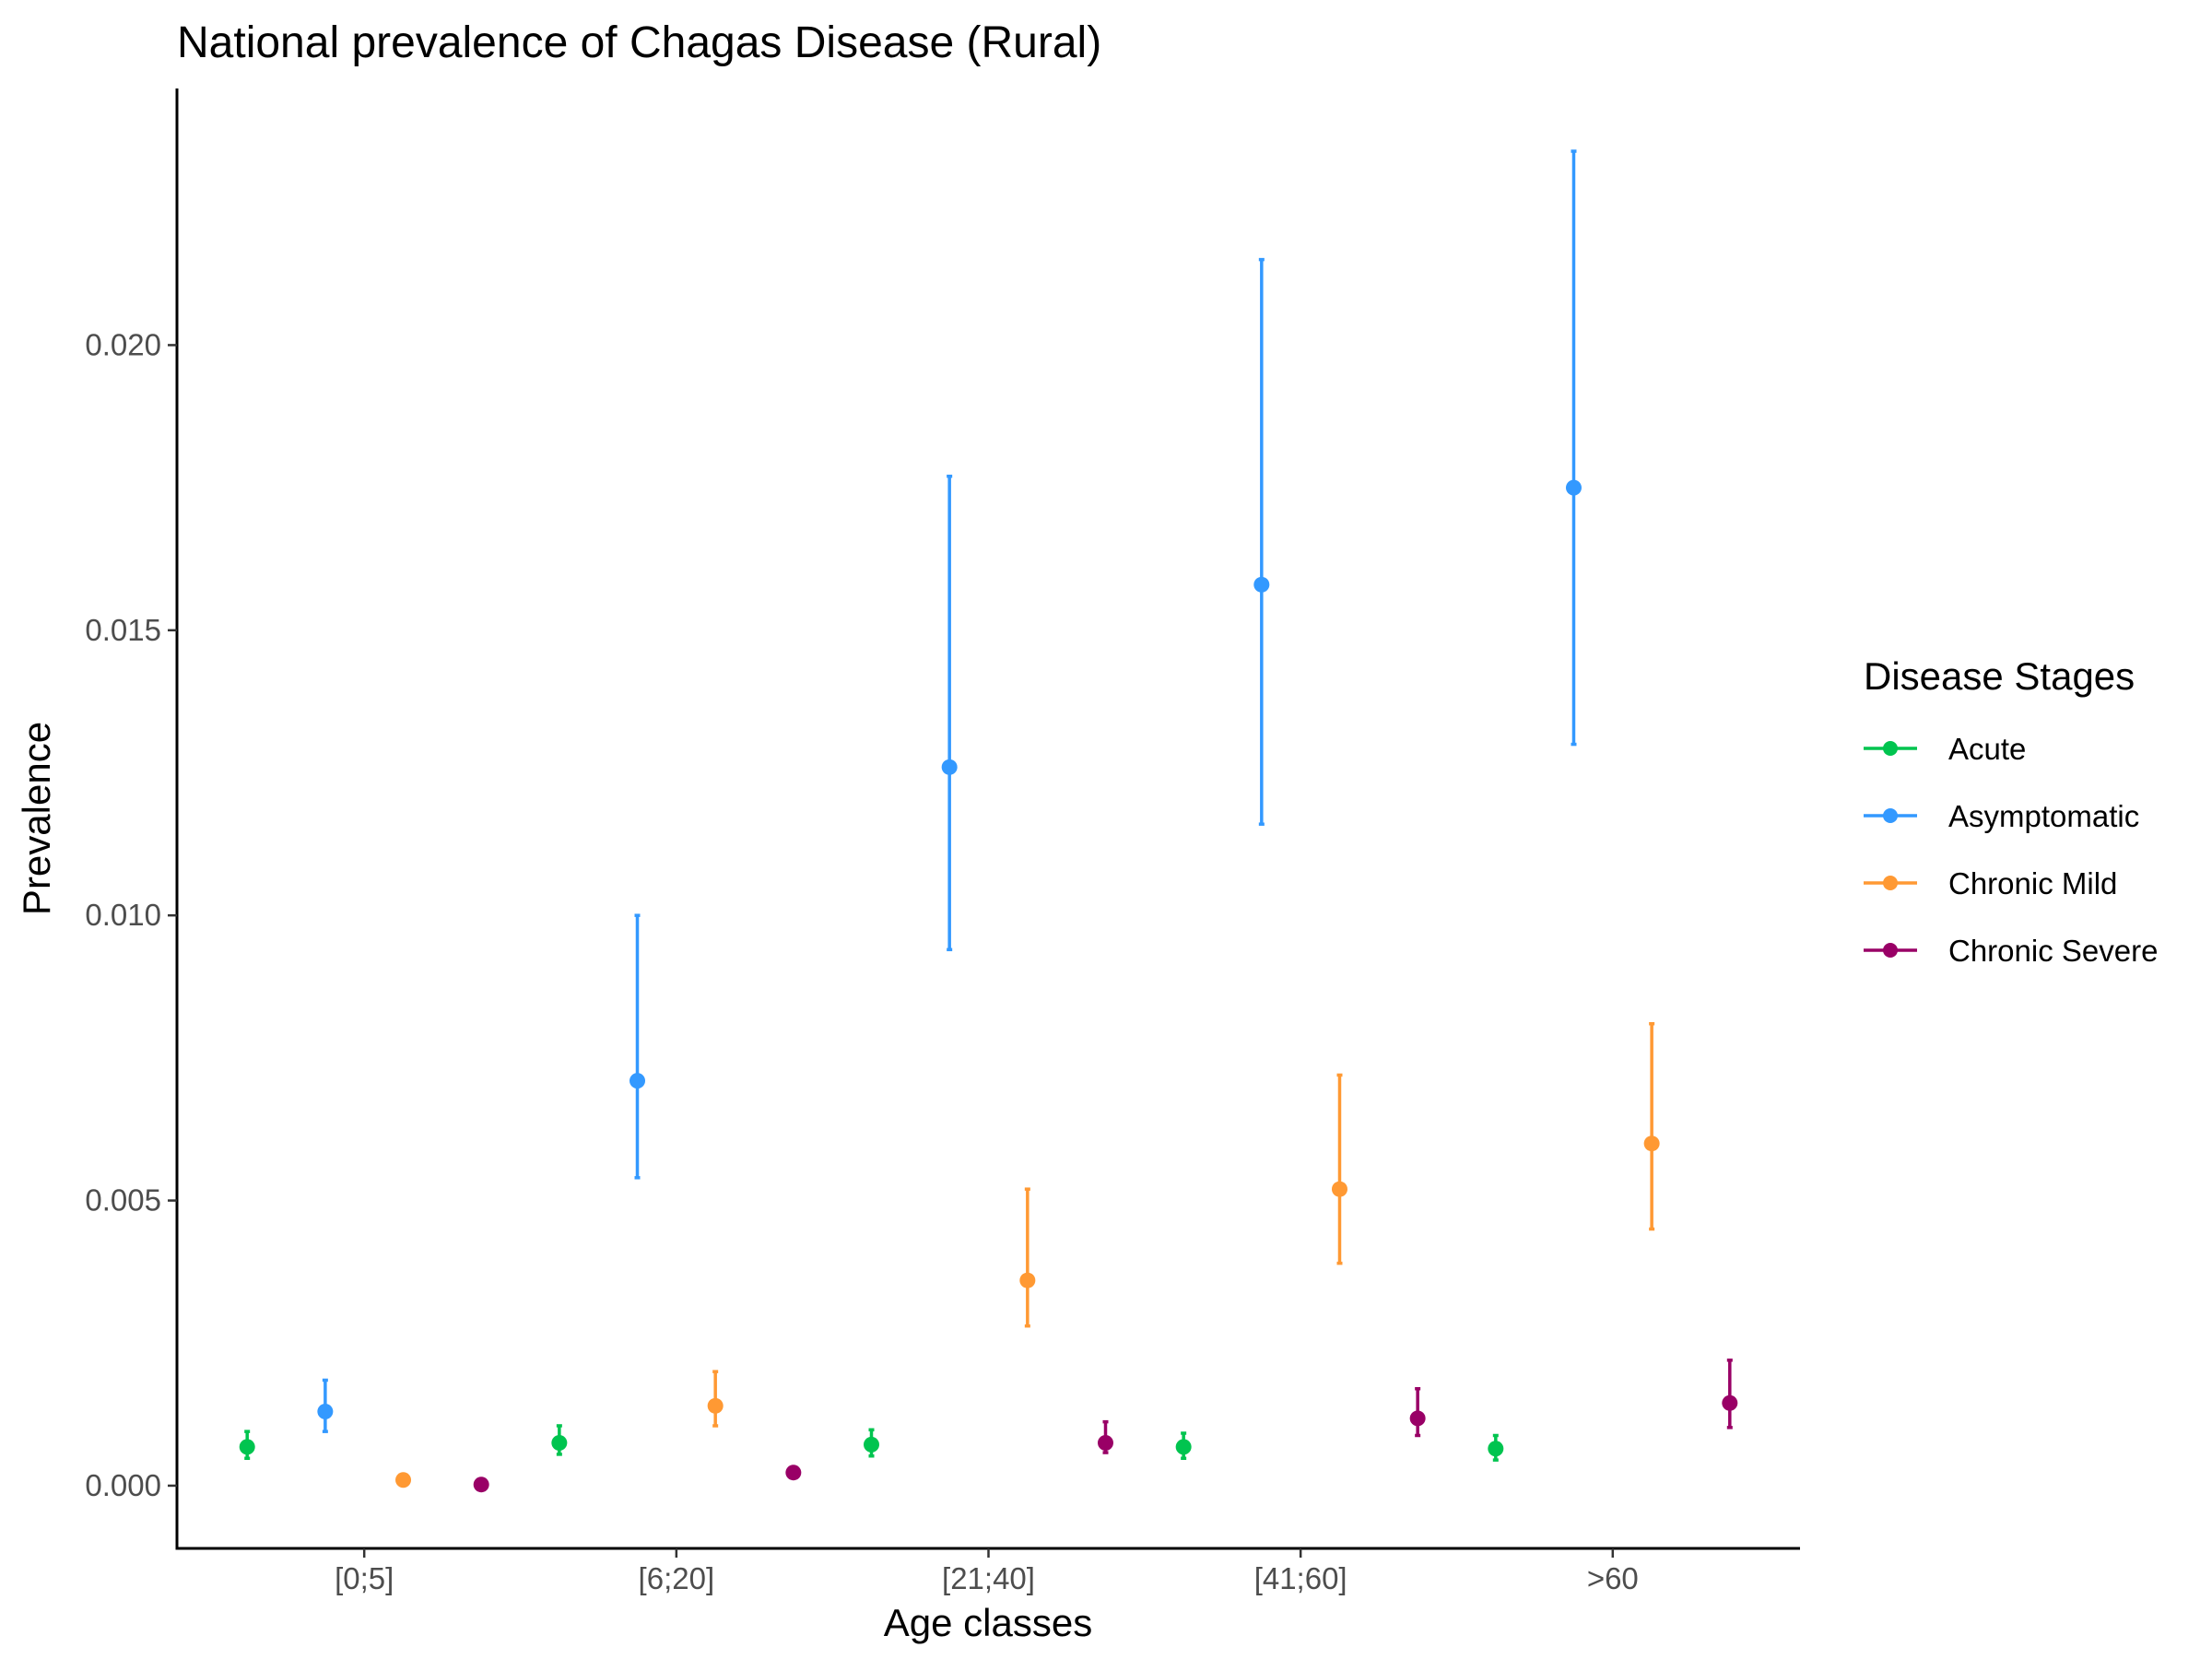 The height and width of the screenshot is (1659, 2212). I want to click on y-axis-title: Prevalence, so click(36, 818).